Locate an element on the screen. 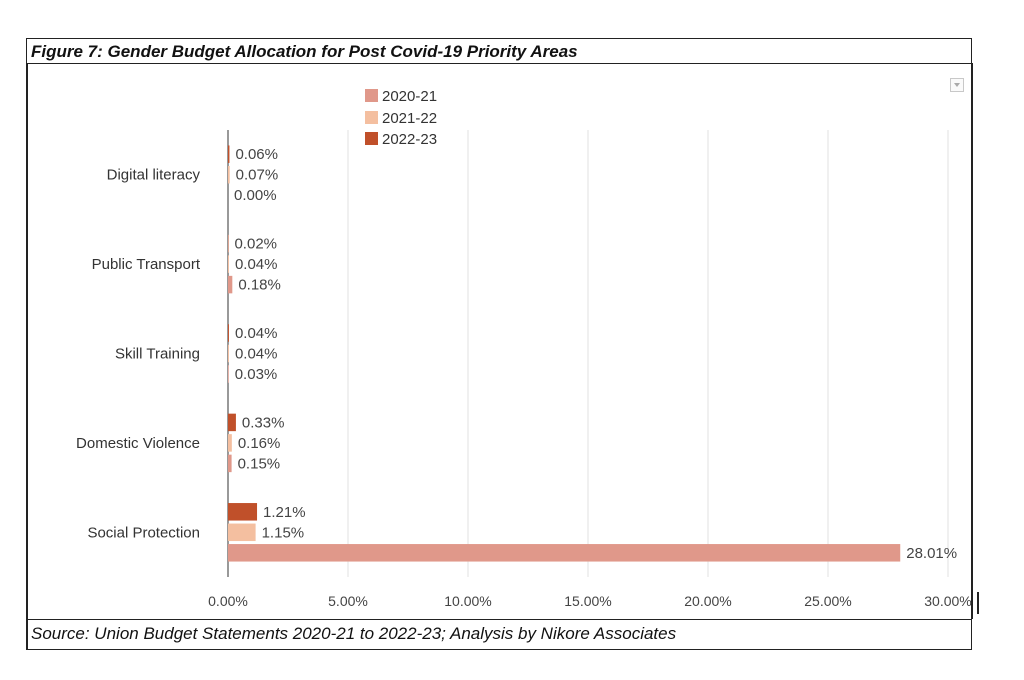 The image size is (1024, 680). data-label: 28.01% is located at coordinates (931, 553).